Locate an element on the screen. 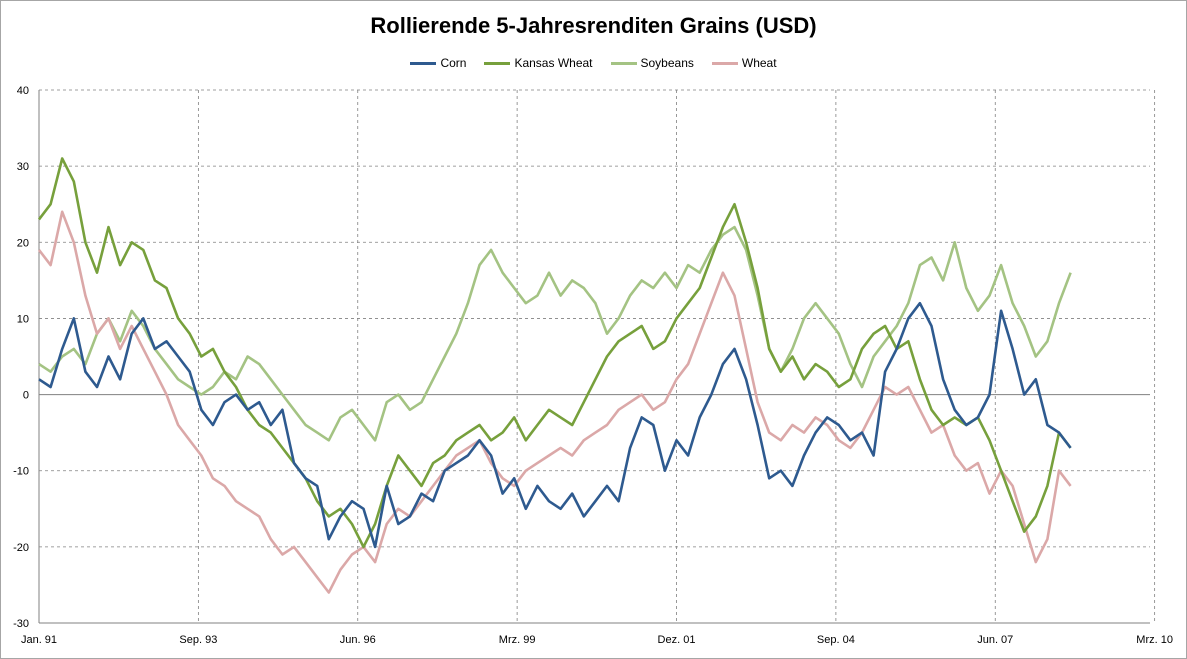  legend-item-kansas-wheat: Kansas Wheat is located at coordinates (538, 63).